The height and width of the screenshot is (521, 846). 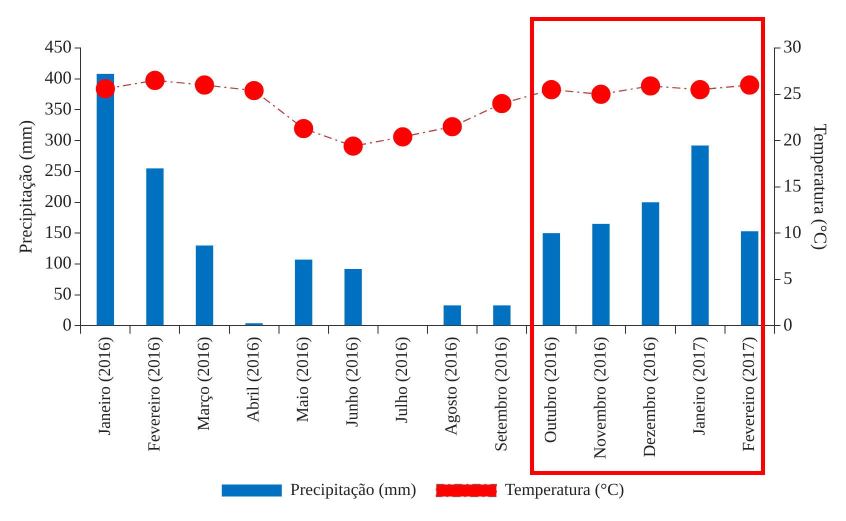 I want to click on legend-label: Precipitação (mm), so click(x=353, y=489).